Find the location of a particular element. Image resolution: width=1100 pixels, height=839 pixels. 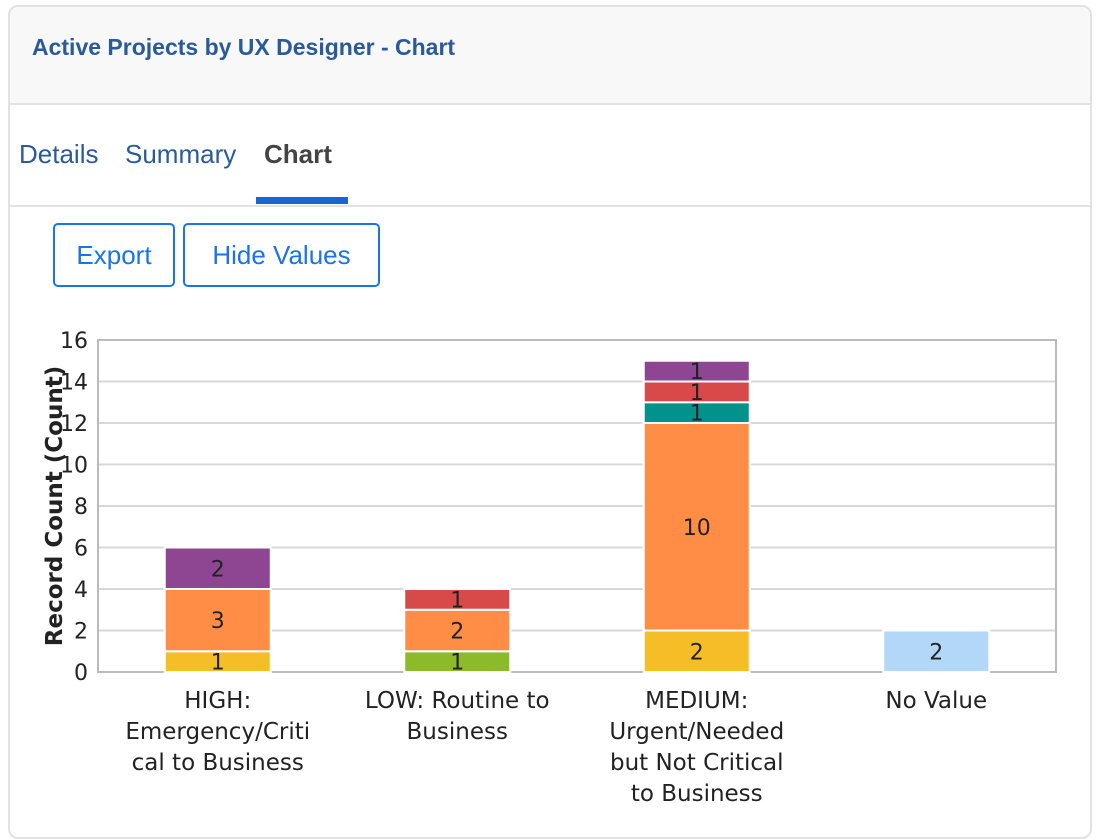

tab-bar: Details Summary Chart is located at coordinates (550, 156).